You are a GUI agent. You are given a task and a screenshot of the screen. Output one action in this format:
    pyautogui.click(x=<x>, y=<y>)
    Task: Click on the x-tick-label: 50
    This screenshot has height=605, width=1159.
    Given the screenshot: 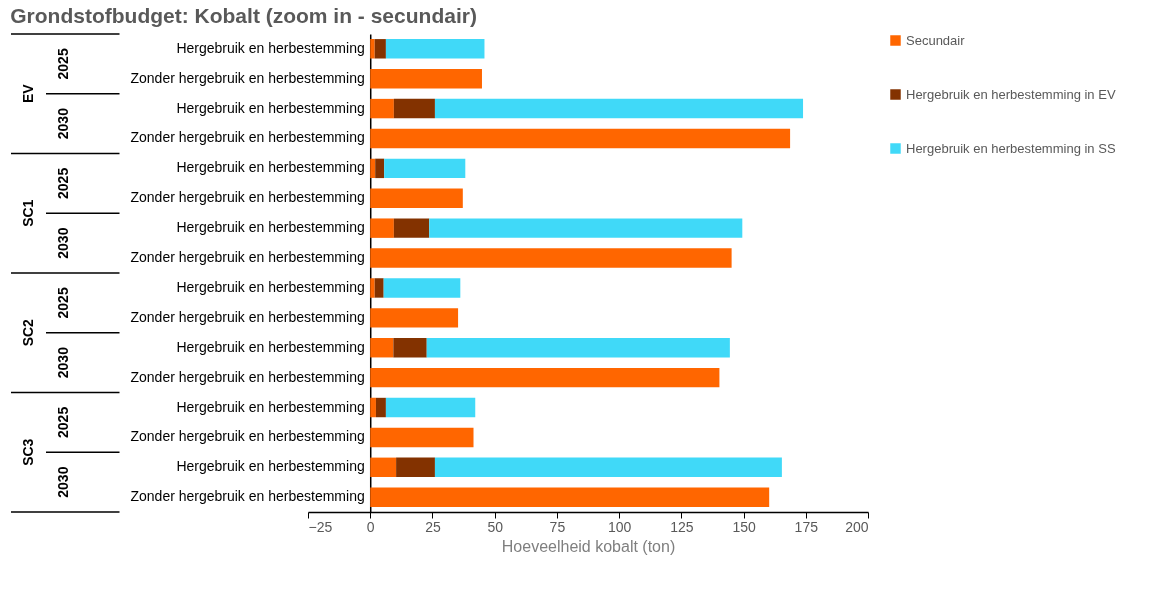 What is the action you would take?
    pyautogui.click(x=495, y=526)
    